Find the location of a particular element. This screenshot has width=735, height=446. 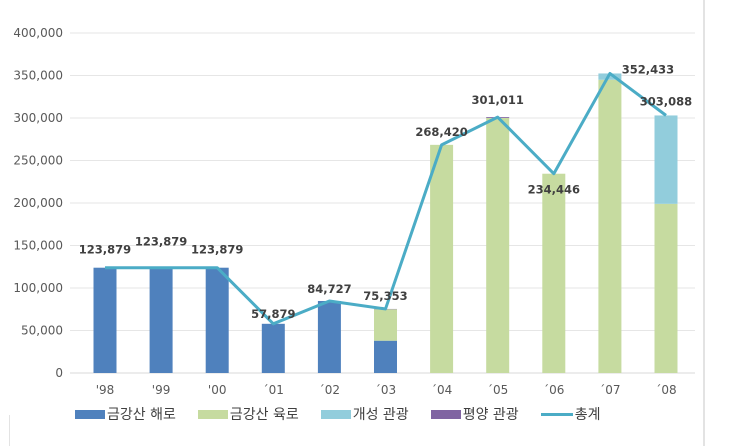

legend-label: 금강산 해로 is located at coordinates (141, 415).